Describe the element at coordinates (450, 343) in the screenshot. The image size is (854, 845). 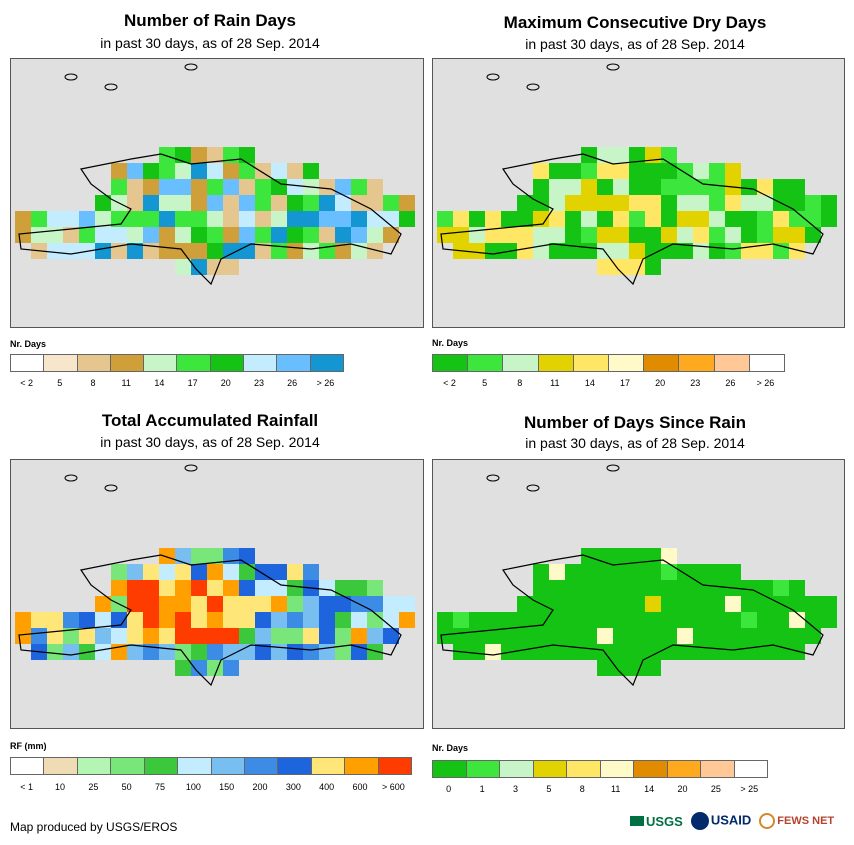
I see `legend-title: Nr. Days` at that location.